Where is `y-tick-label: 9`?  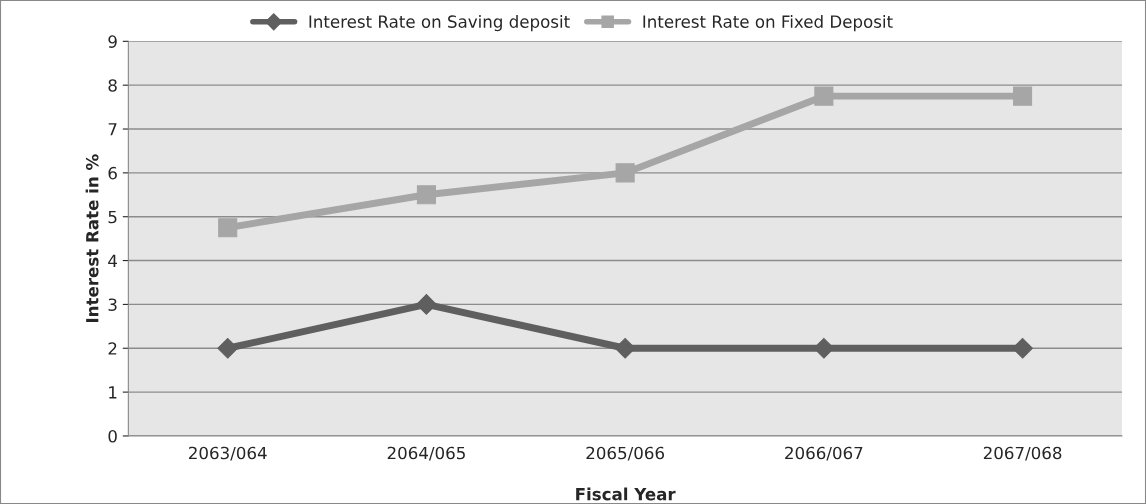 y-tick-label: 9 is located at coordinates (112, 41).